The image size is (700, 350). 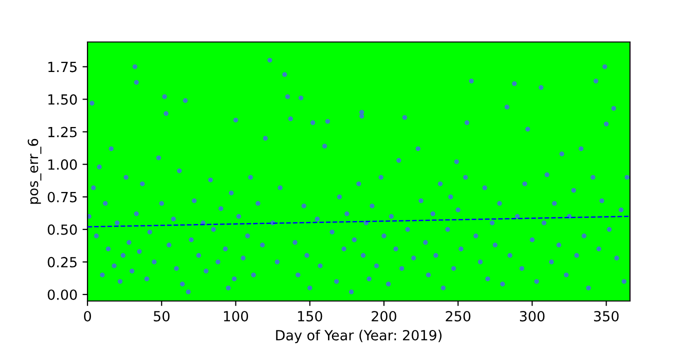 I want to click on x-tick-label: 200, so click(x=384, y=316).